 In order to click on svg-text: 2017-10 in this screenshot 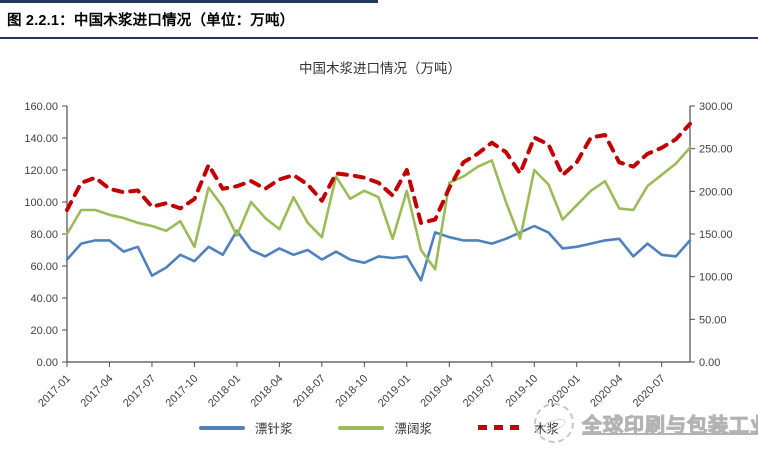, I will do `click(182, 391)`.